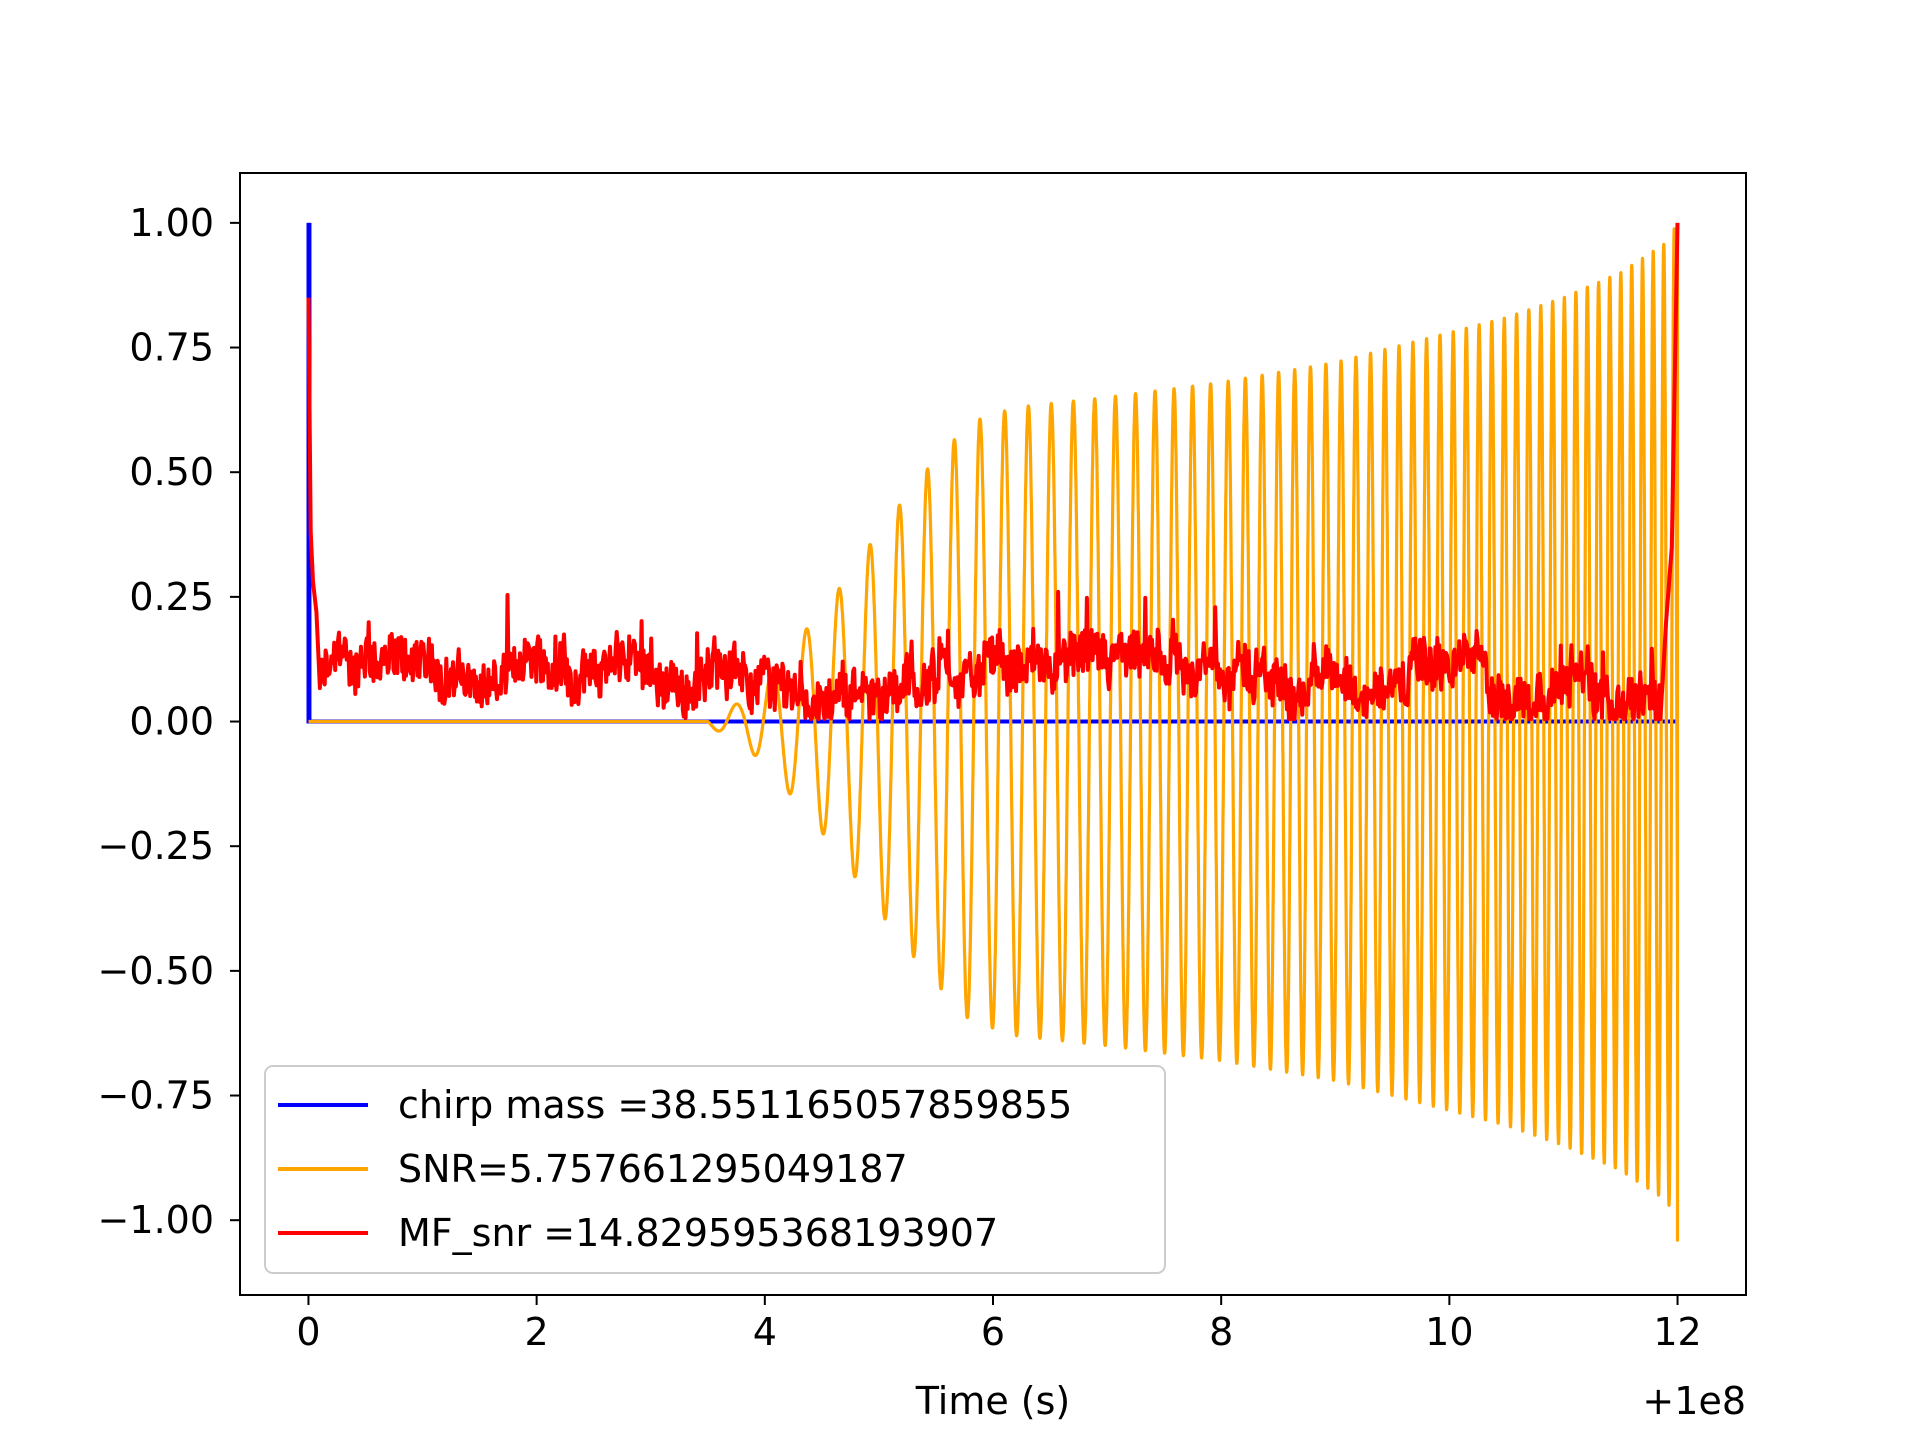 This screenshot has height=1440, width=1920. I want to click on y-tick-label: 0.50, so click(171, 472).